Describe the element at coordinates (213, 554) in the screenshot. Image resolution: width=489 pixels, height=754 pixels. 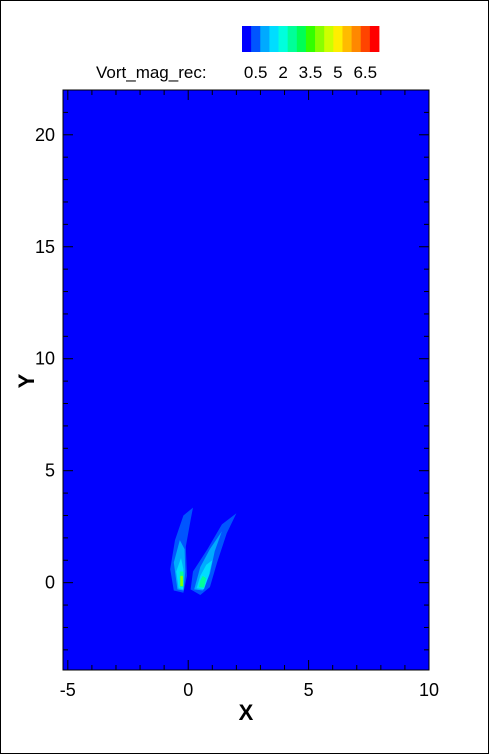
I see `right-vortex` at that location.